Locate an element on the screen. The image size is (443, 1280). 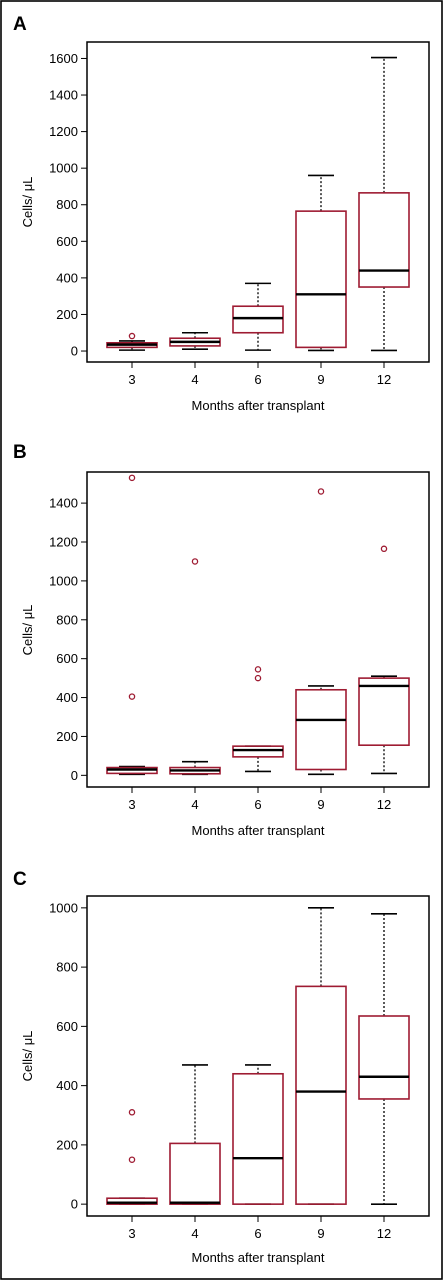
panel-a-x-axis: 3 4 6 9 12 is located at coordinates (259, 374).